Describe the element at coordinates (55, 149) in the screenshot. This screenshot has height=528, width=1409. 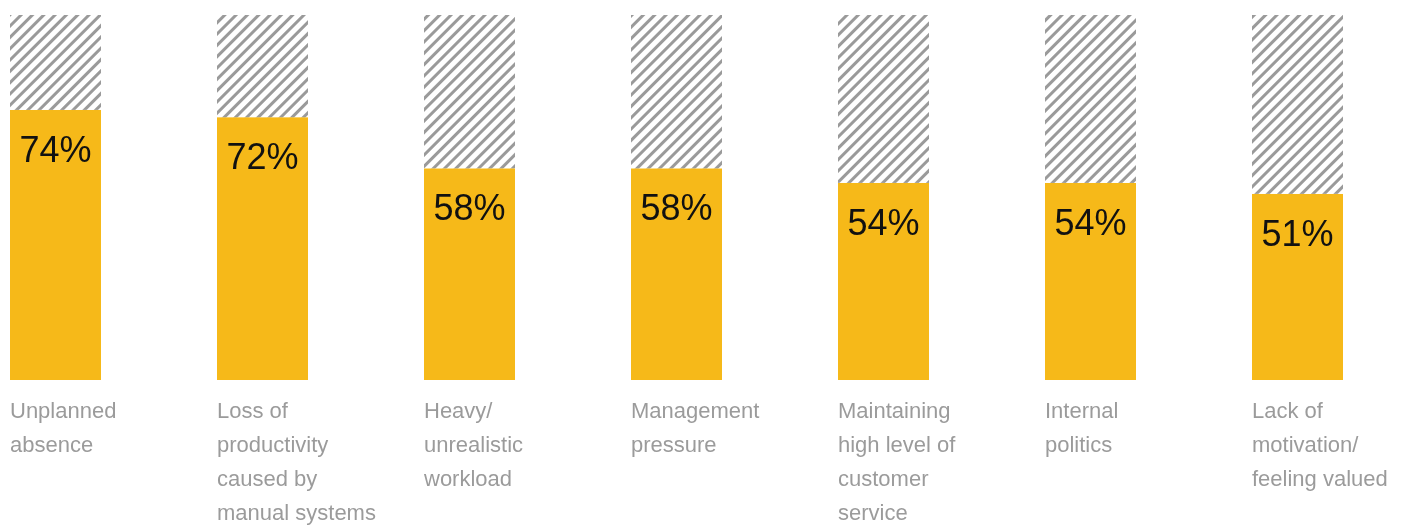
I see `data-label: 74%` at that location.